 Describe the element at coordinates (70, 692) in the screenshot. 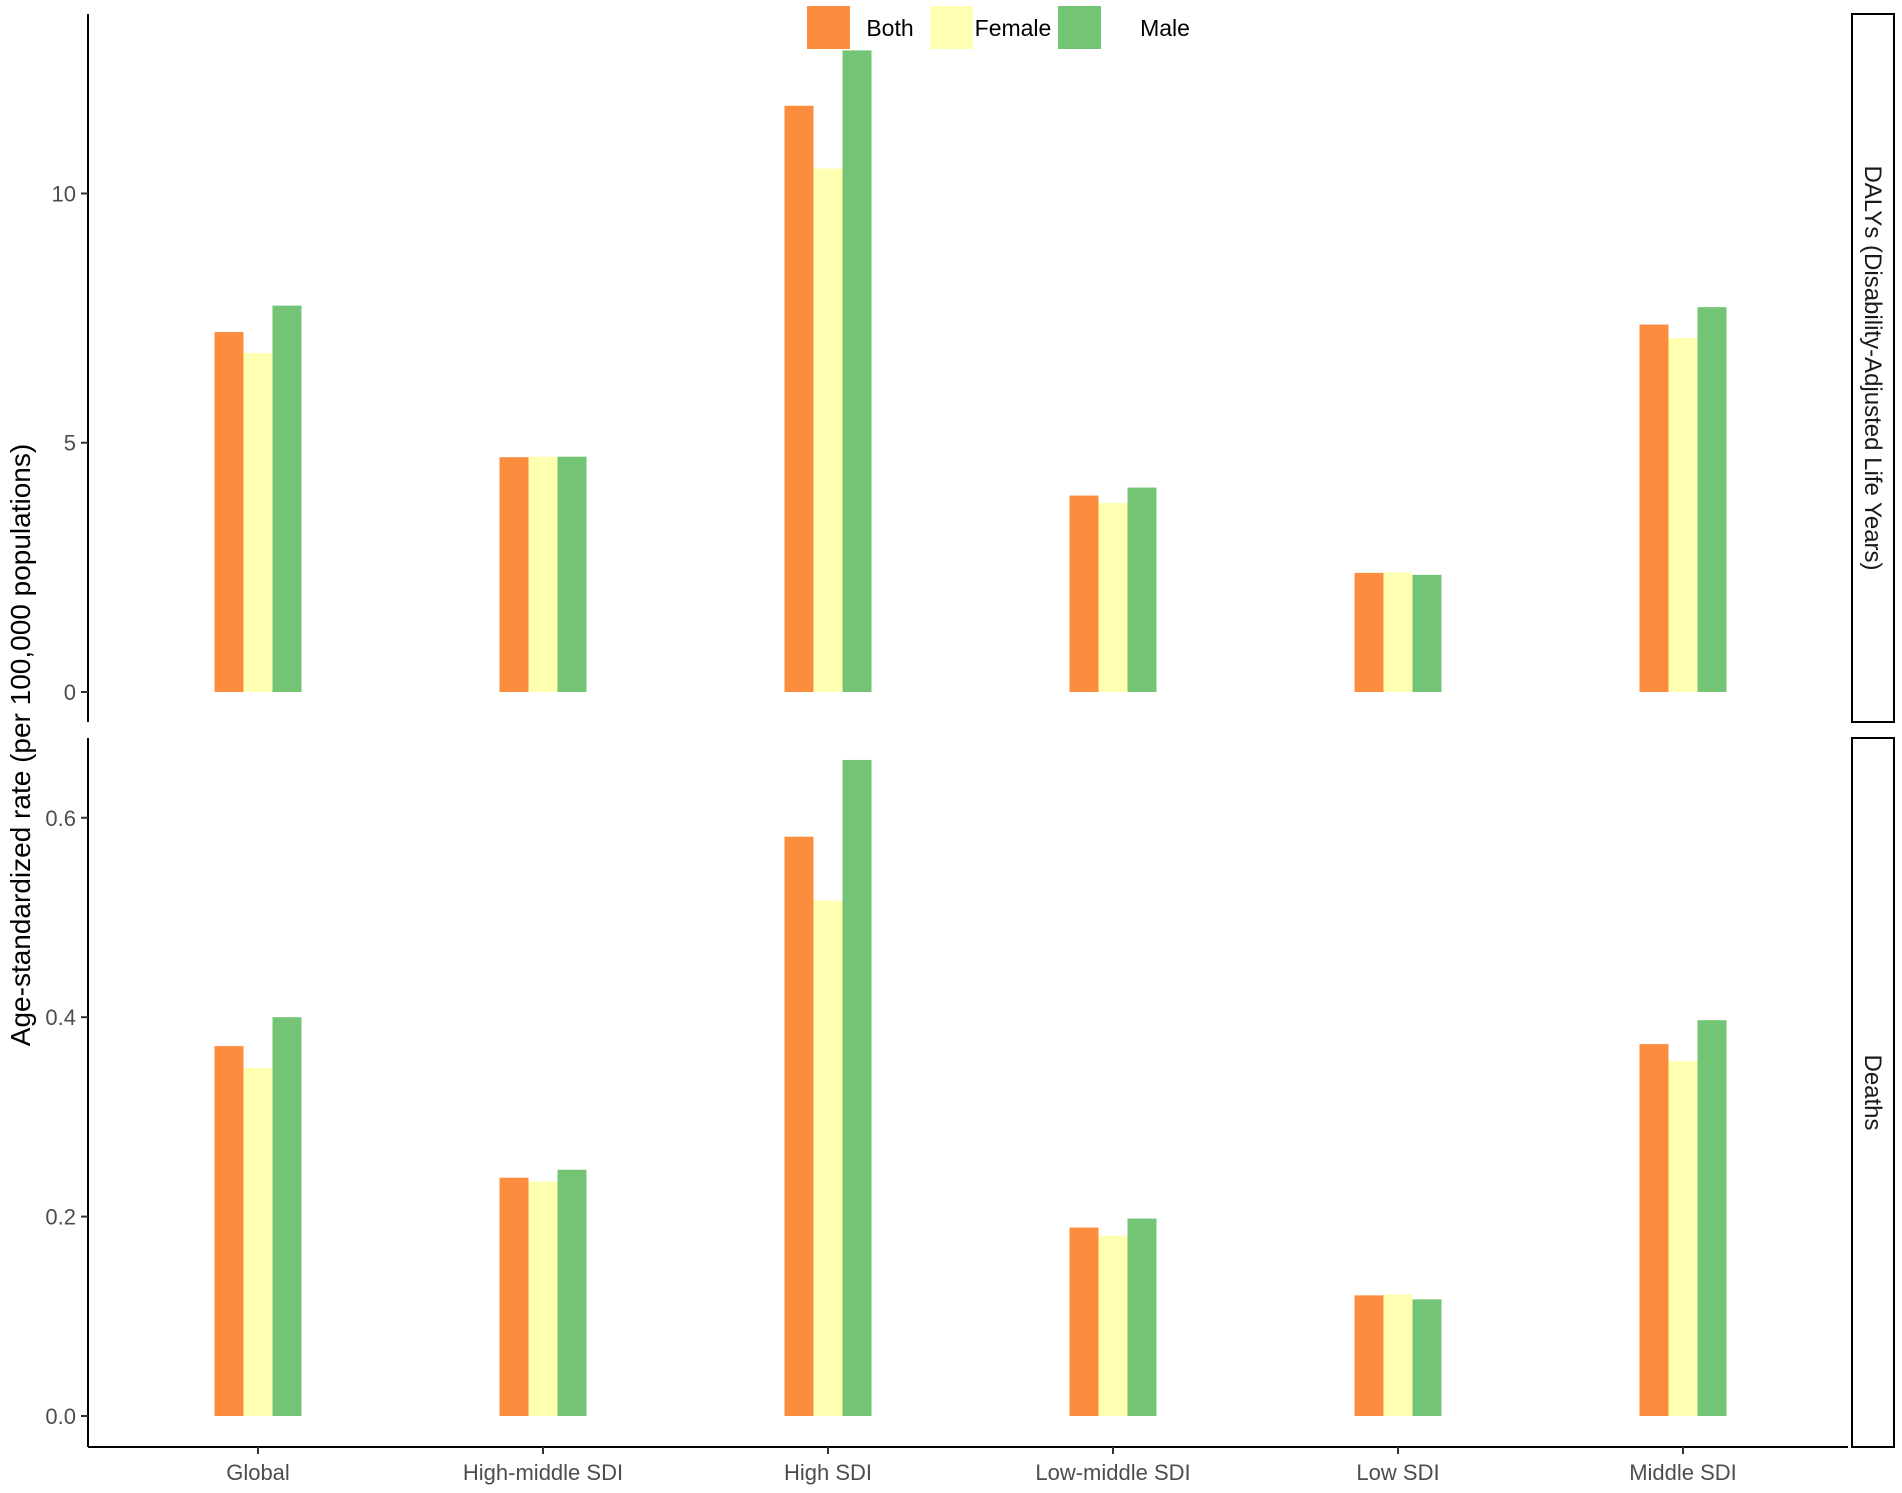

I see `y-tick-label: 0` at that location.